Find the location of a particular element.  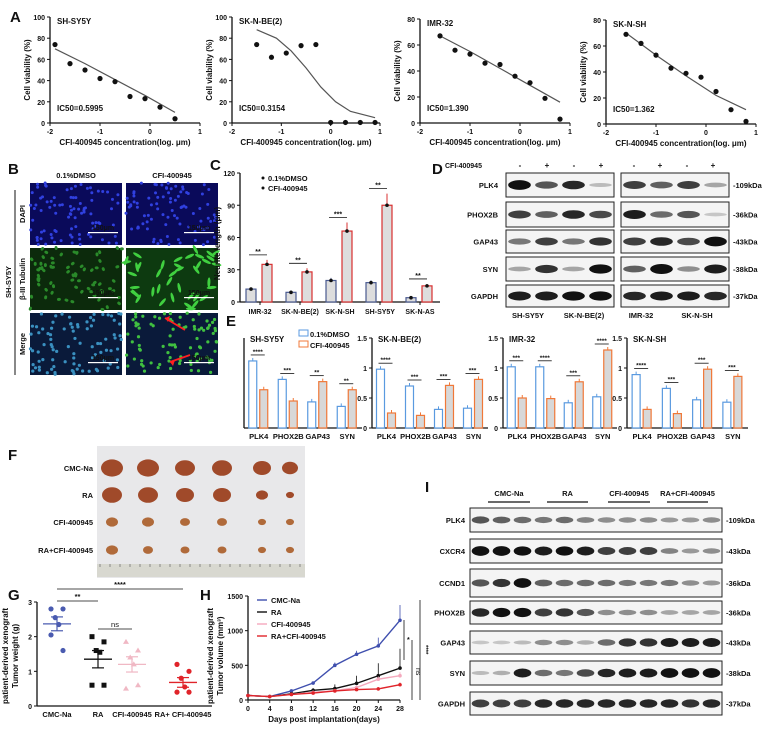

microscopy-image: 150μm is located at coordinates (75, 343).